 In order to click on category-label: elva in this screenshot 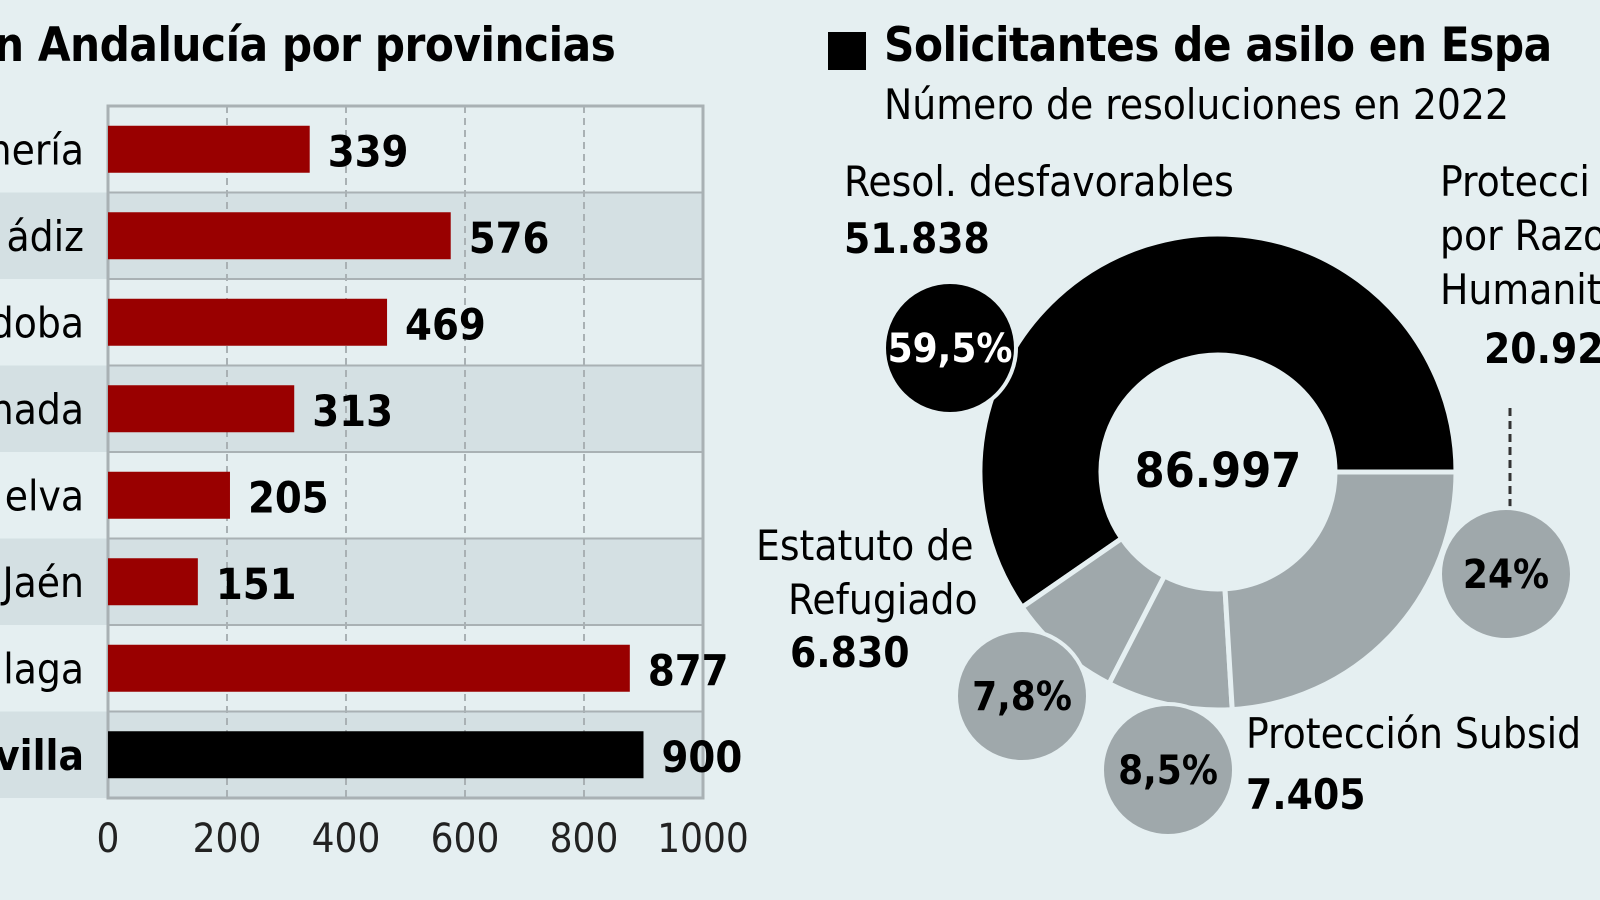, I will do `click(44, 495)`.